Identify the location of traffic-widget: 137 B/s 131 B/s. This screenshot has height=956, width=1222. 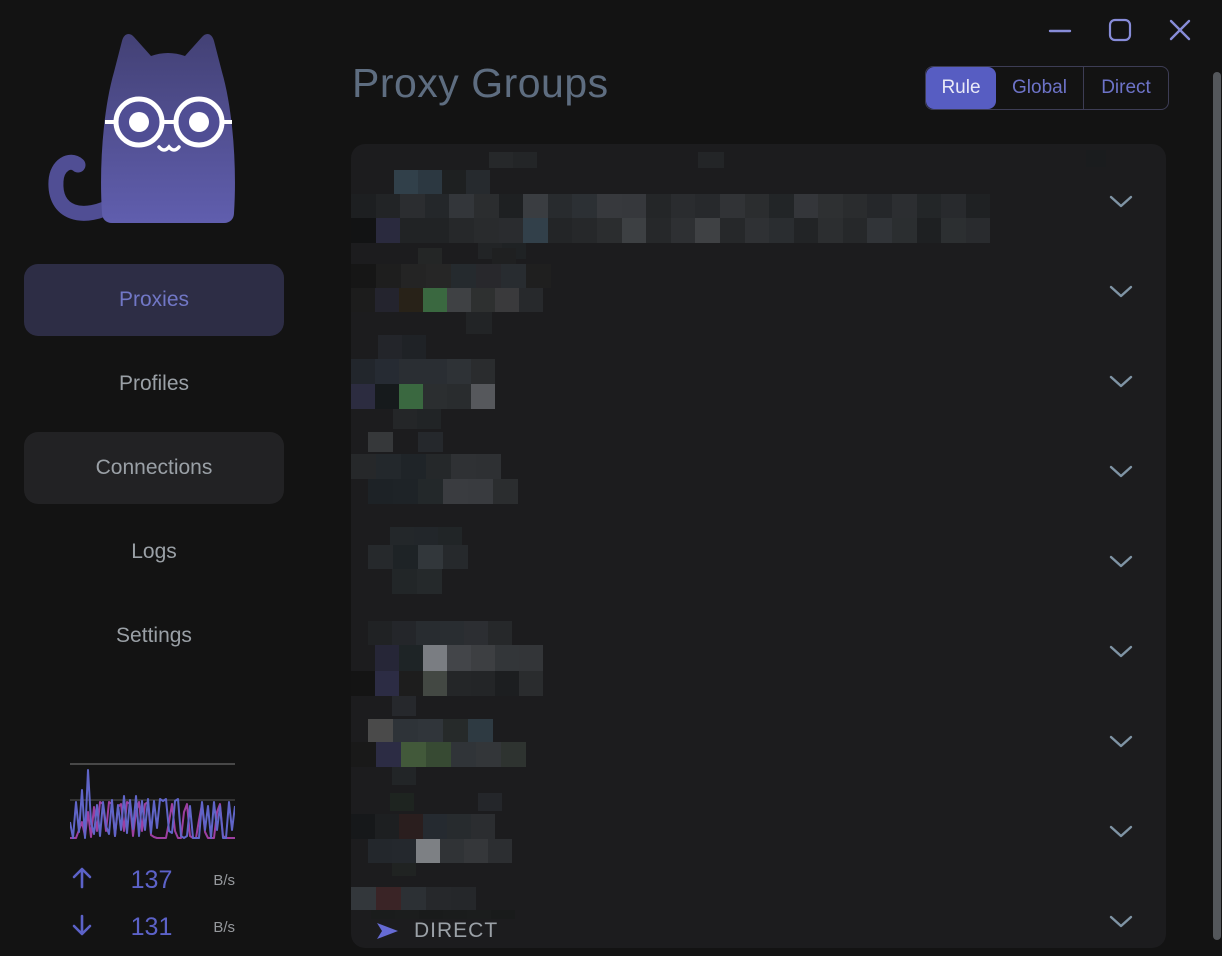
(152, 851).